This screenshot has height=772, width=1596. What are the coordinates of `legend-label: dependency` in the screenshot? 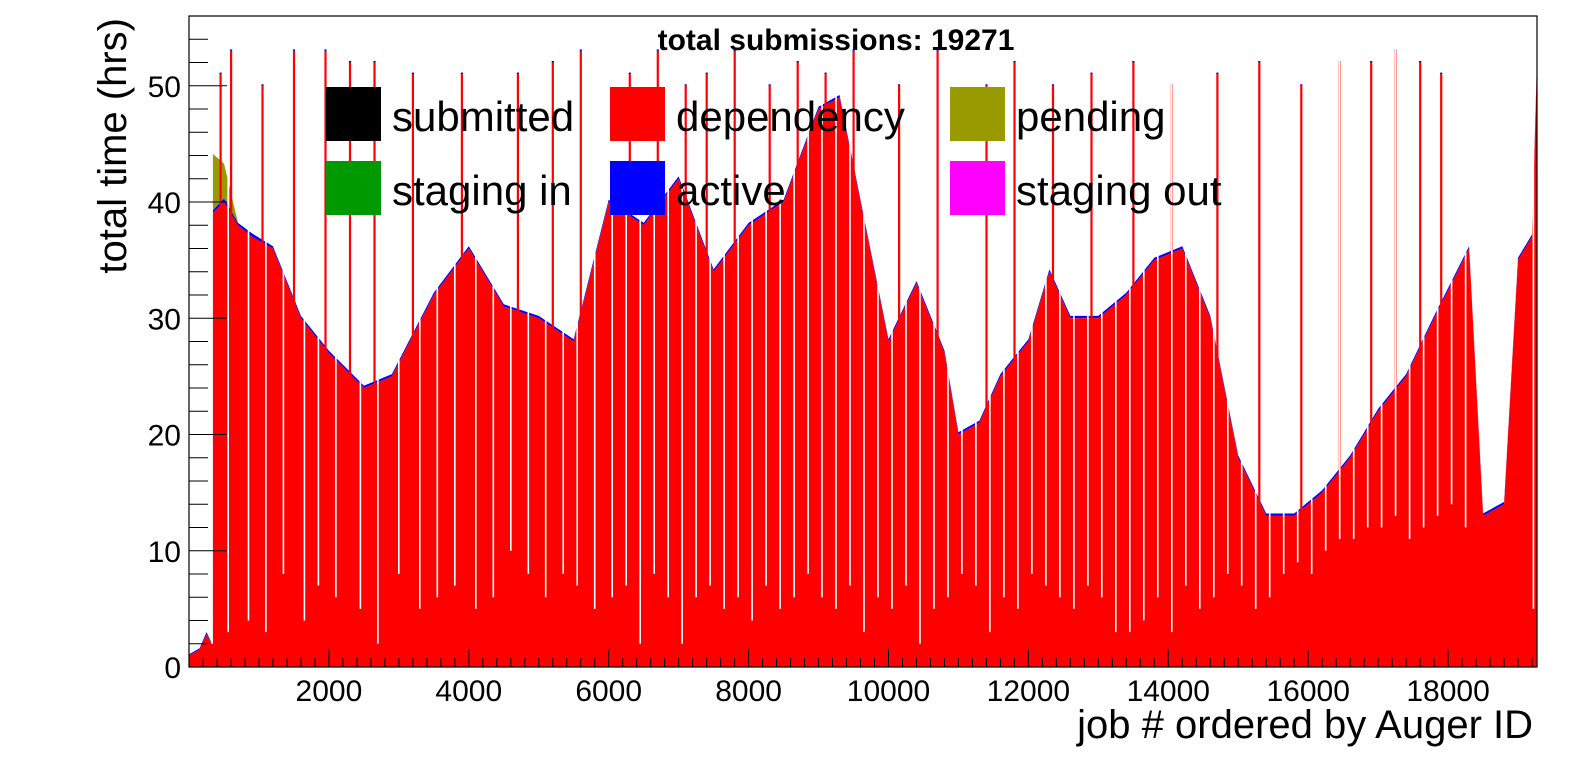 It's located at (790, 116).